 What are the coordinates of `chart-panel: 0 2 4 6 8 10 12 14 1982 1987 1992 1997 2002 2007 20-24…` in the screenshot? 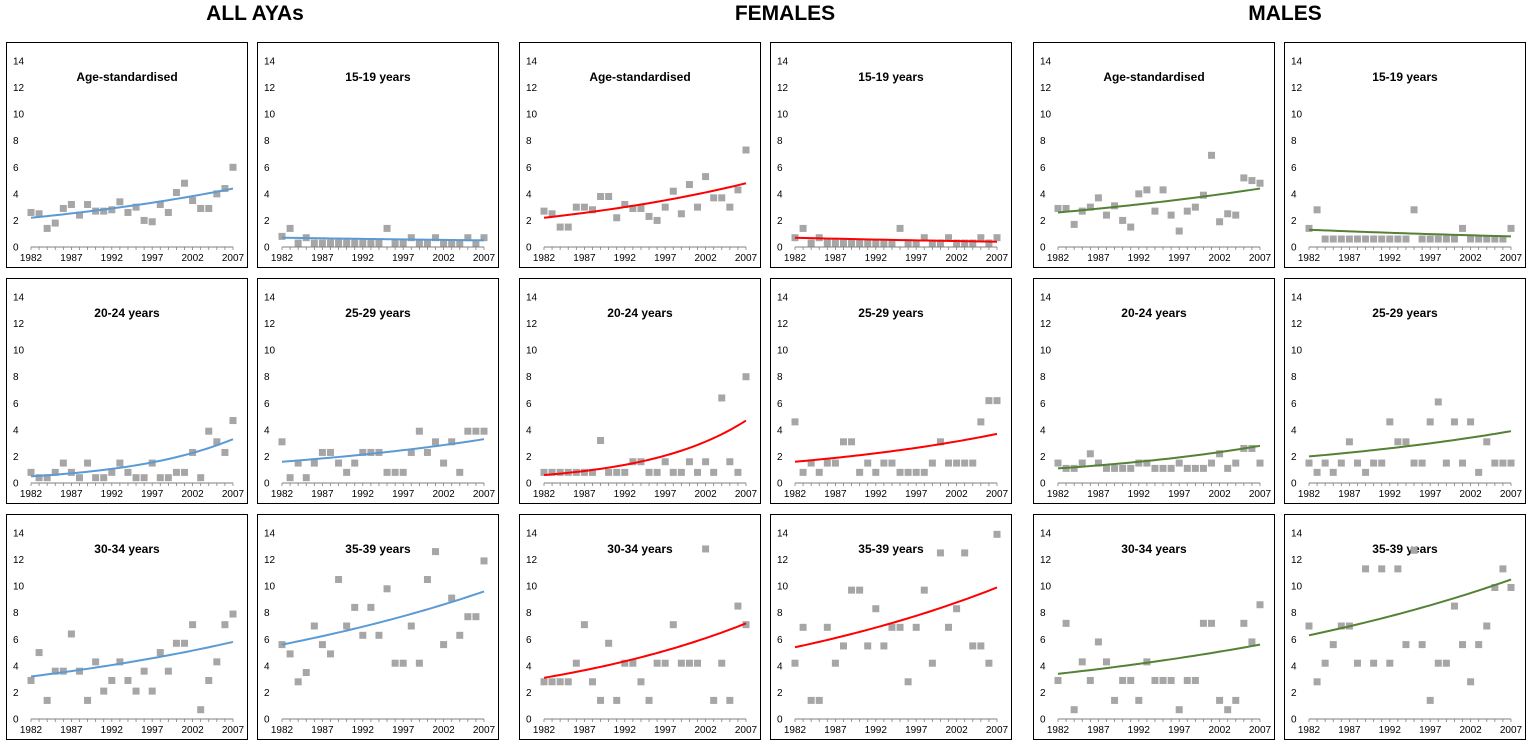 It's located at (640, 391).